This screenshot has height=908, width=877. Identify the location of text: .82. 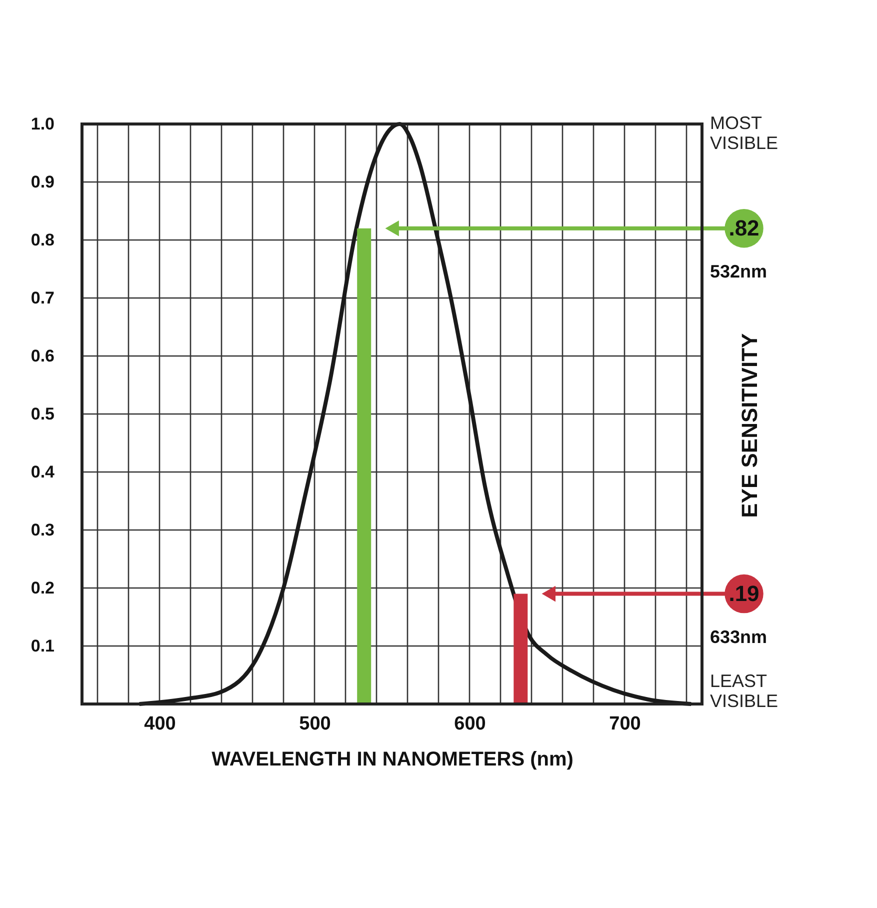
(744, 227).